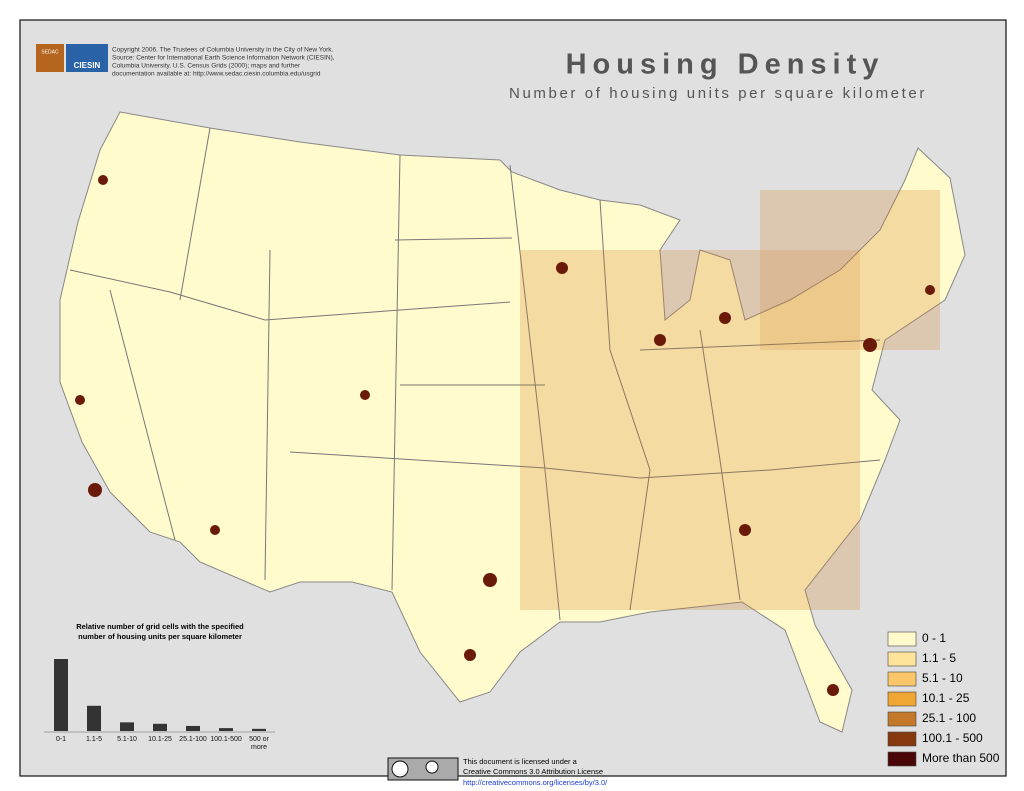  Describe the element at coordinates (520, 761) in the screenshot. I see `license-text: This document is licensed under a` at that location.